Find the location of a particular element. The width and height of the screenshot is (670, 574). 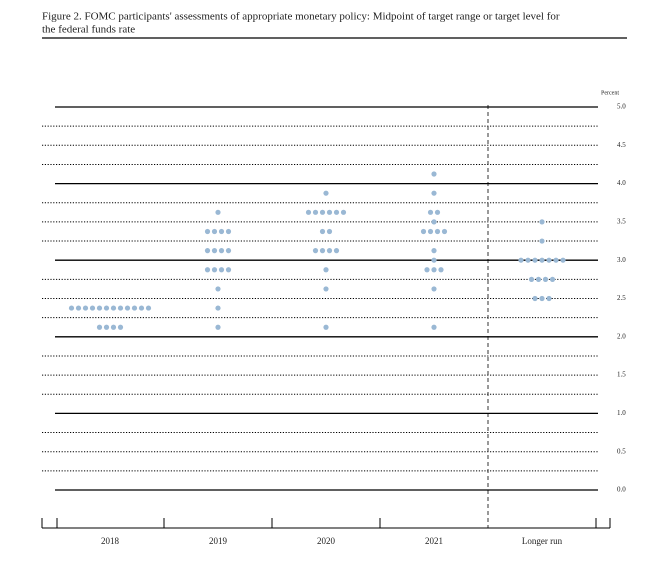

x-tick-label: 2021 is located at coordinates (434, 541).